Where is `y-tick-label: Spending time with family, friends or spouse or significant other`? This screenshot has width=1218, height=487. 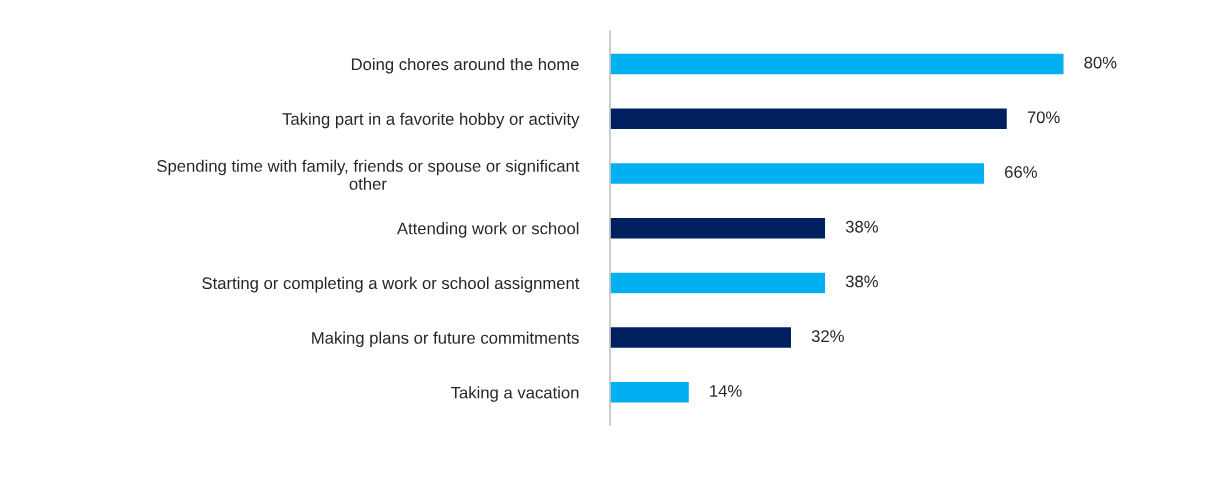 y-tick-label: Spending time with family, friends or spouse or significant other is located at coordinates (368, 174).